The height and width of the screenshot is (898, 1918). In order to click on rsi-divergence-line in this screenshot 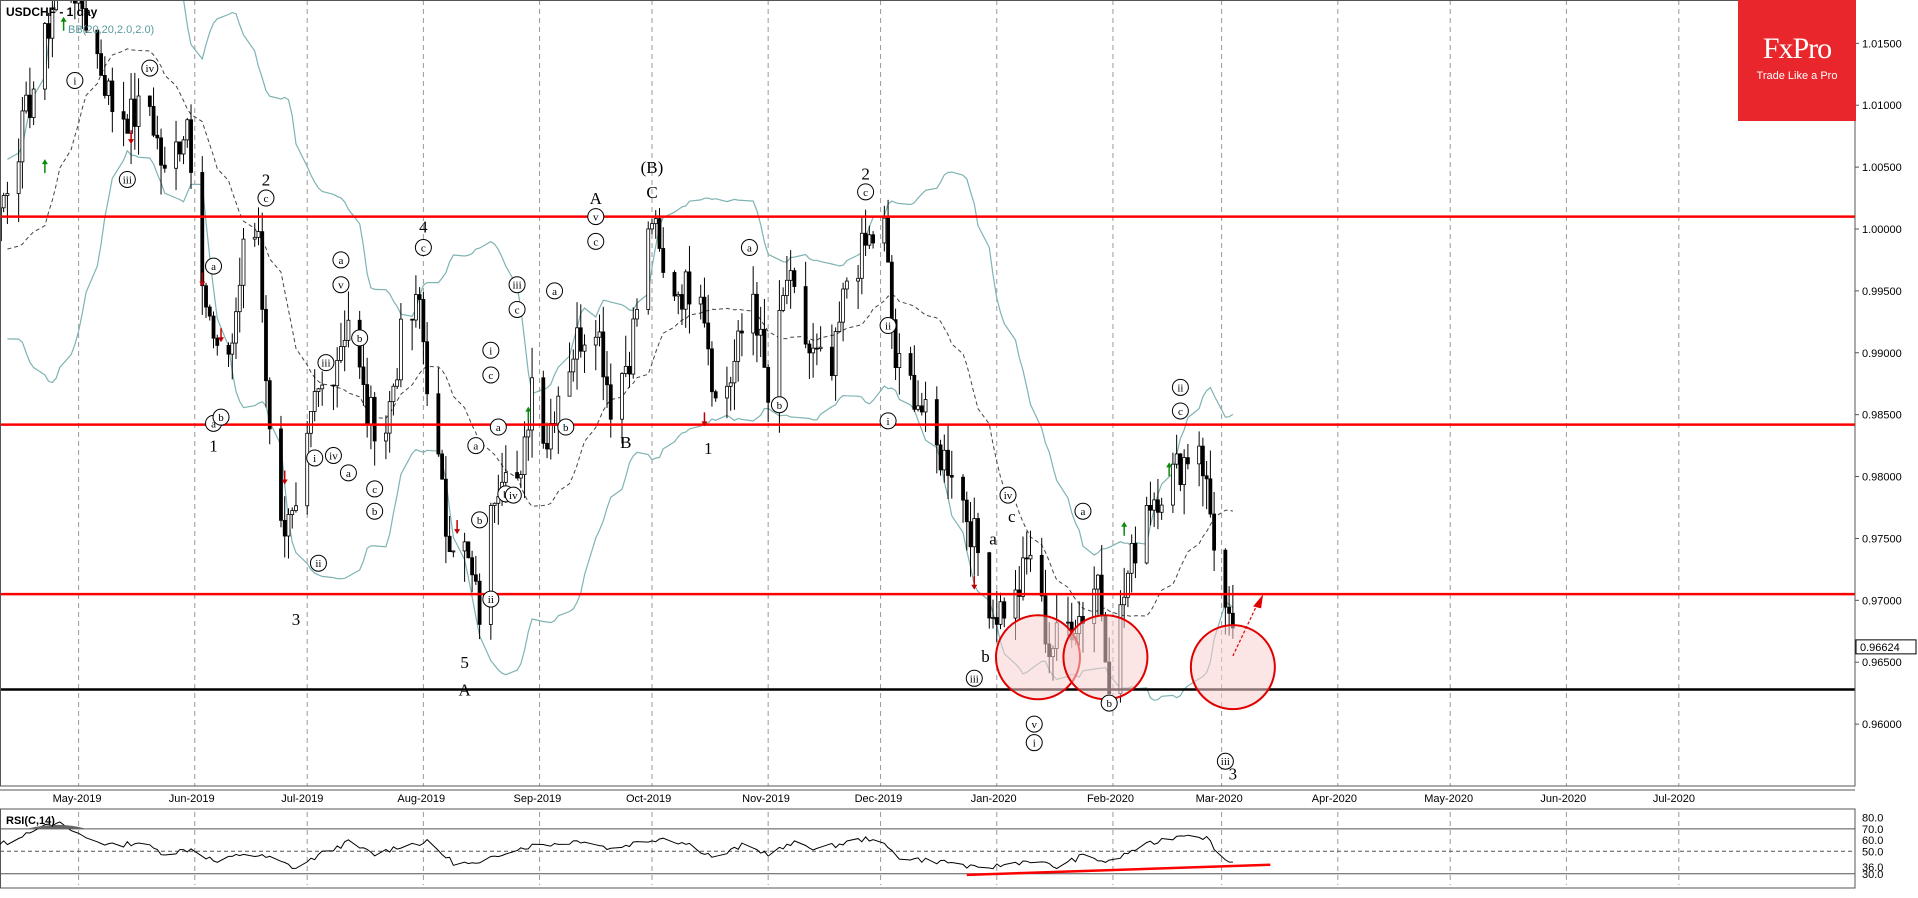, I will do `click(1118, 870)`.